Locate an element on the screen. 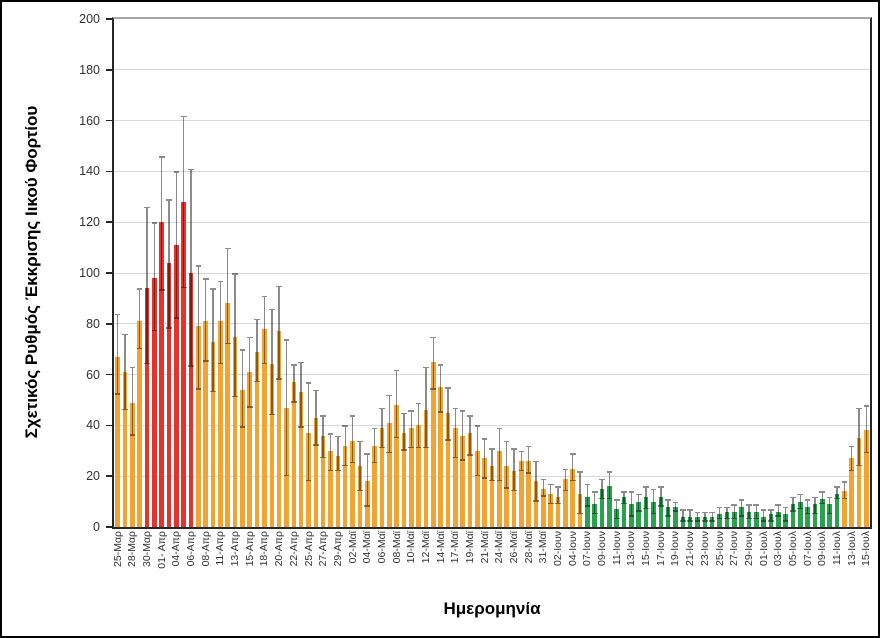 This screenshot has height=638, width=880. x-tick-label-09-Ιουλ: 09-Ιουλ is located at coordinates (822, 548).